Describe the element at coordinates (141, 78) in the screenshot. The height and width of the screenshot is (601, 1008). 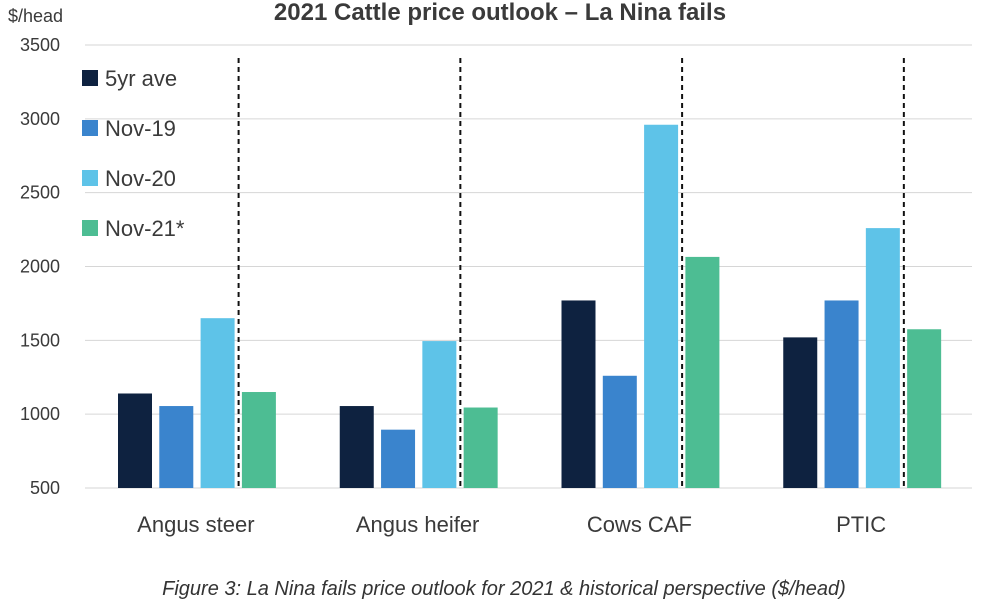
I see `legend-label: 5yr ave` at that location.